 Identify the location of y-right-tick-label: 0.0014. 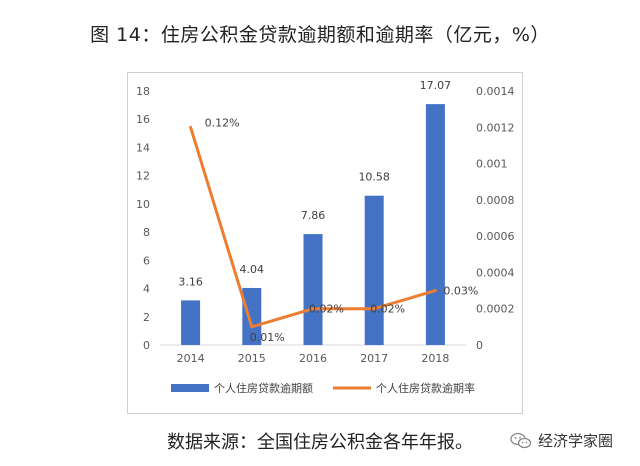
(495, 91).